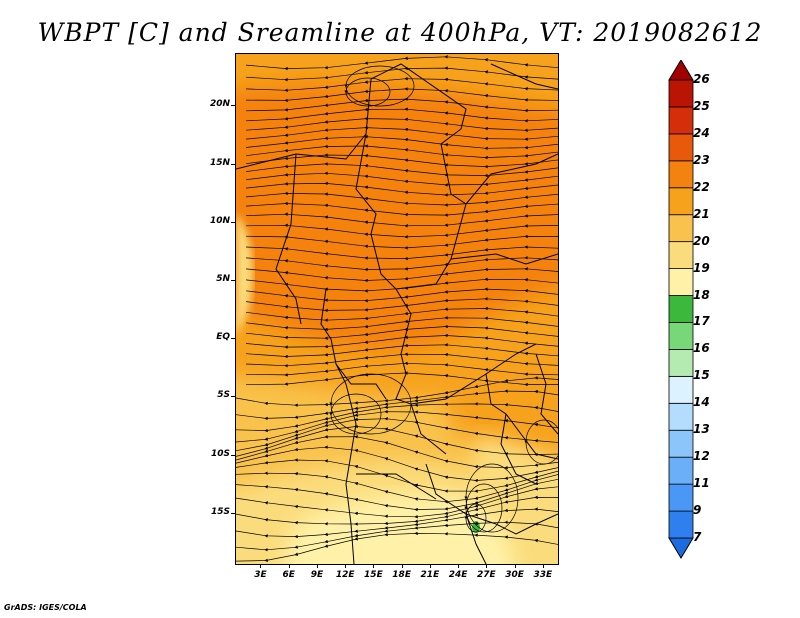 Image resolution: width=800 pixels, height=618 pixels. What do you see at coordinates (701, 348) in the screenshot?
I see `colorbar-label: 16` at bounding box center [701, 348].